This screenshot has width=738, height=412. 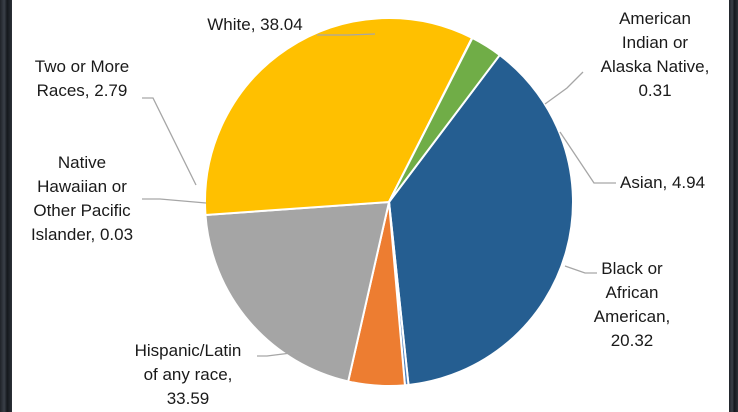 What do you see at coordinates (297, 292) in the screenshot?
I see `pie-slice-black-or-african-american` at bounding box center [297, 292].